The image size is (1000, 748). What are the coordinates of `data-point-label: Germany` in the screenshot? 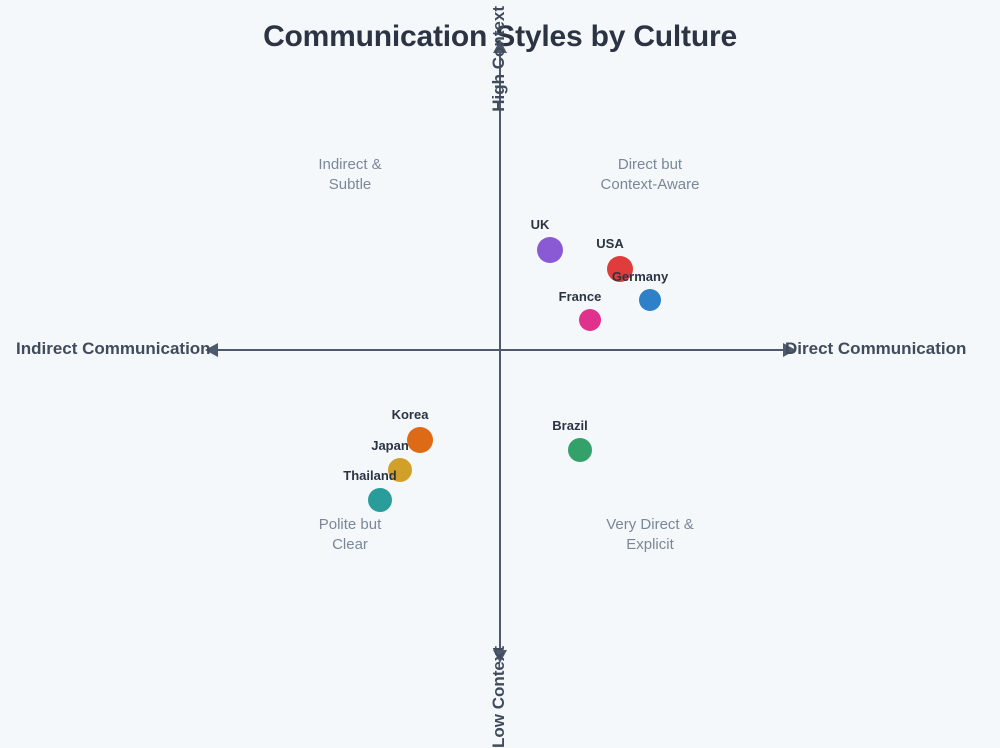 It's located at (640, 276).